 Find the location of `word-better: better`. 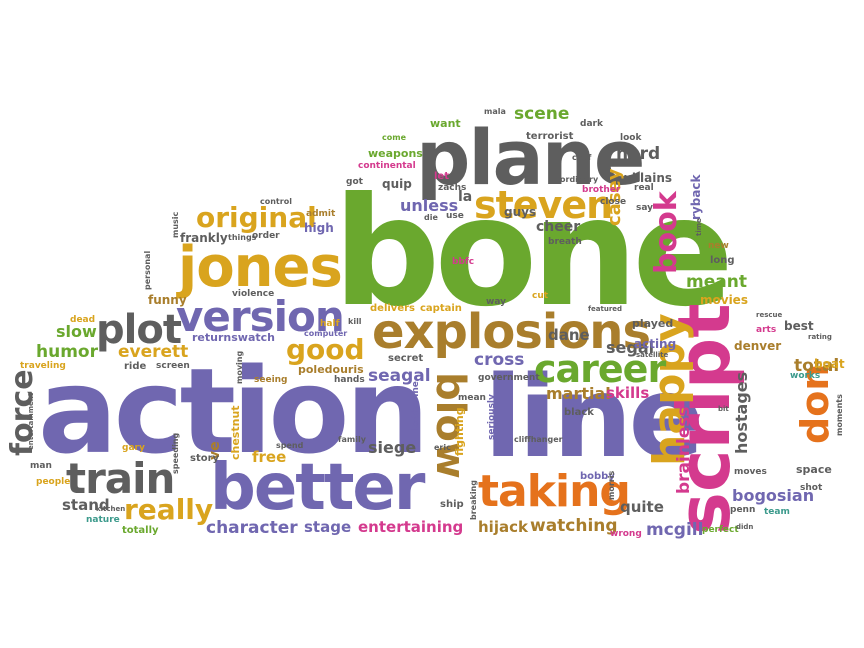

word-better: better is located at coordinates (317, 488).